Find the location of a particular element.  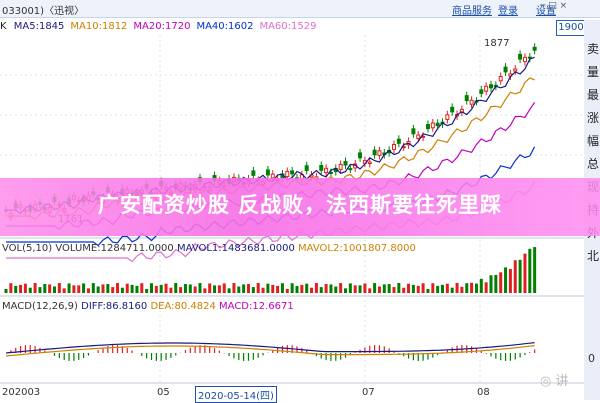

right-column-item: 总 is located at coordinates (592, 164).